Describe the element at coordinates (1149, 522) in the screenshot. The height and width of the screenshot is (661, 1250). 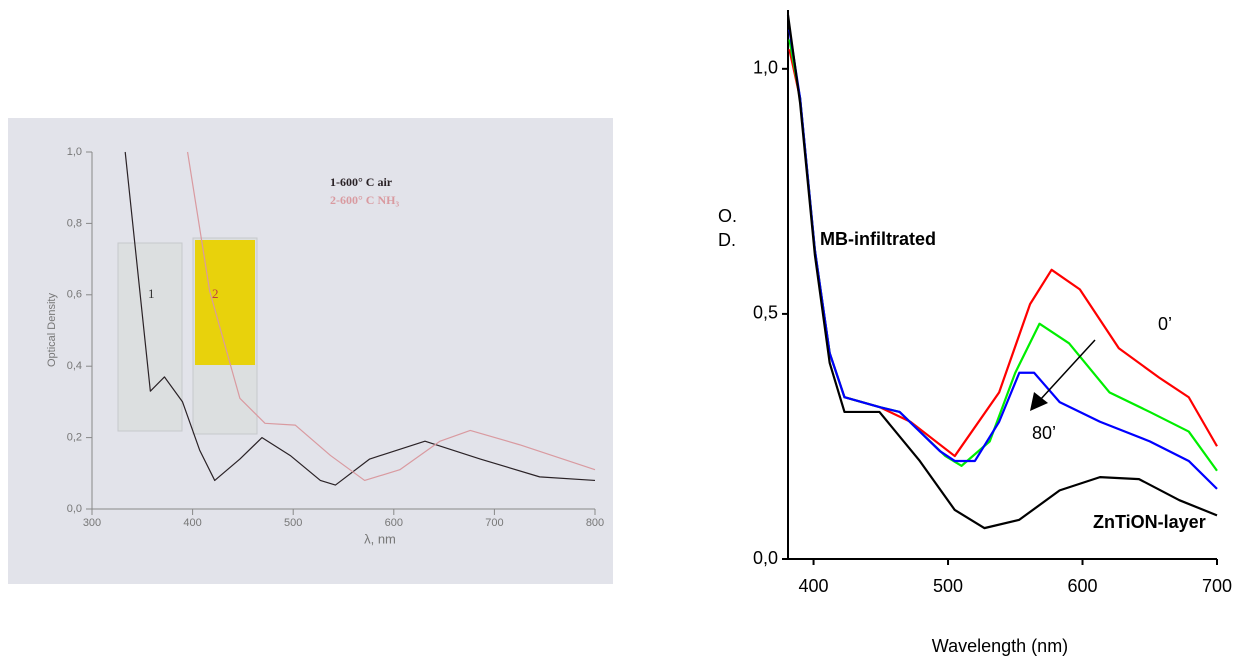
I see `annotation: ZnTiON-layer` at that location.